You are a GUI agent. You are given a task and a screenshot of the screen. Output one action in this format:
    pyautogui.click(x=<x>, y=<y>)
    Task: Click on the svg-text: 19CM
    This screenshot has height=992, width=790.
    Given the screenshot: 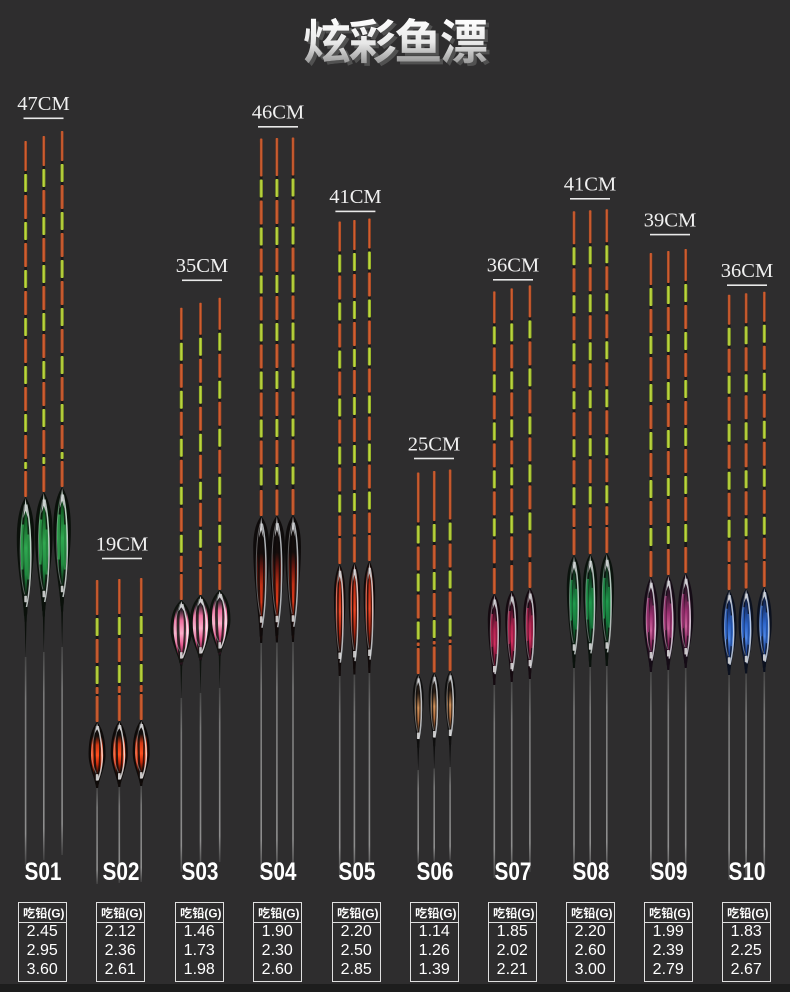 What is the action you would take?
    pyautogui.click(x=122, y=544)
    